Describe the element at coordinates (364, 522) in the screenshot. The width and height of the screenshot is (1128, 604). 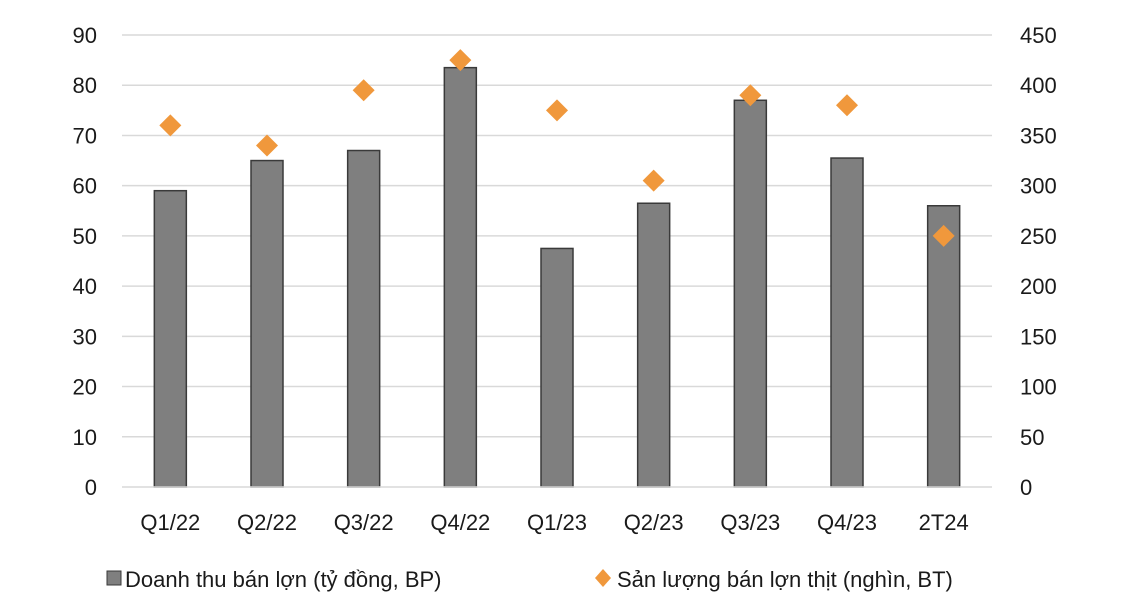
I see `x-tick-label: Q3/22` at that location.